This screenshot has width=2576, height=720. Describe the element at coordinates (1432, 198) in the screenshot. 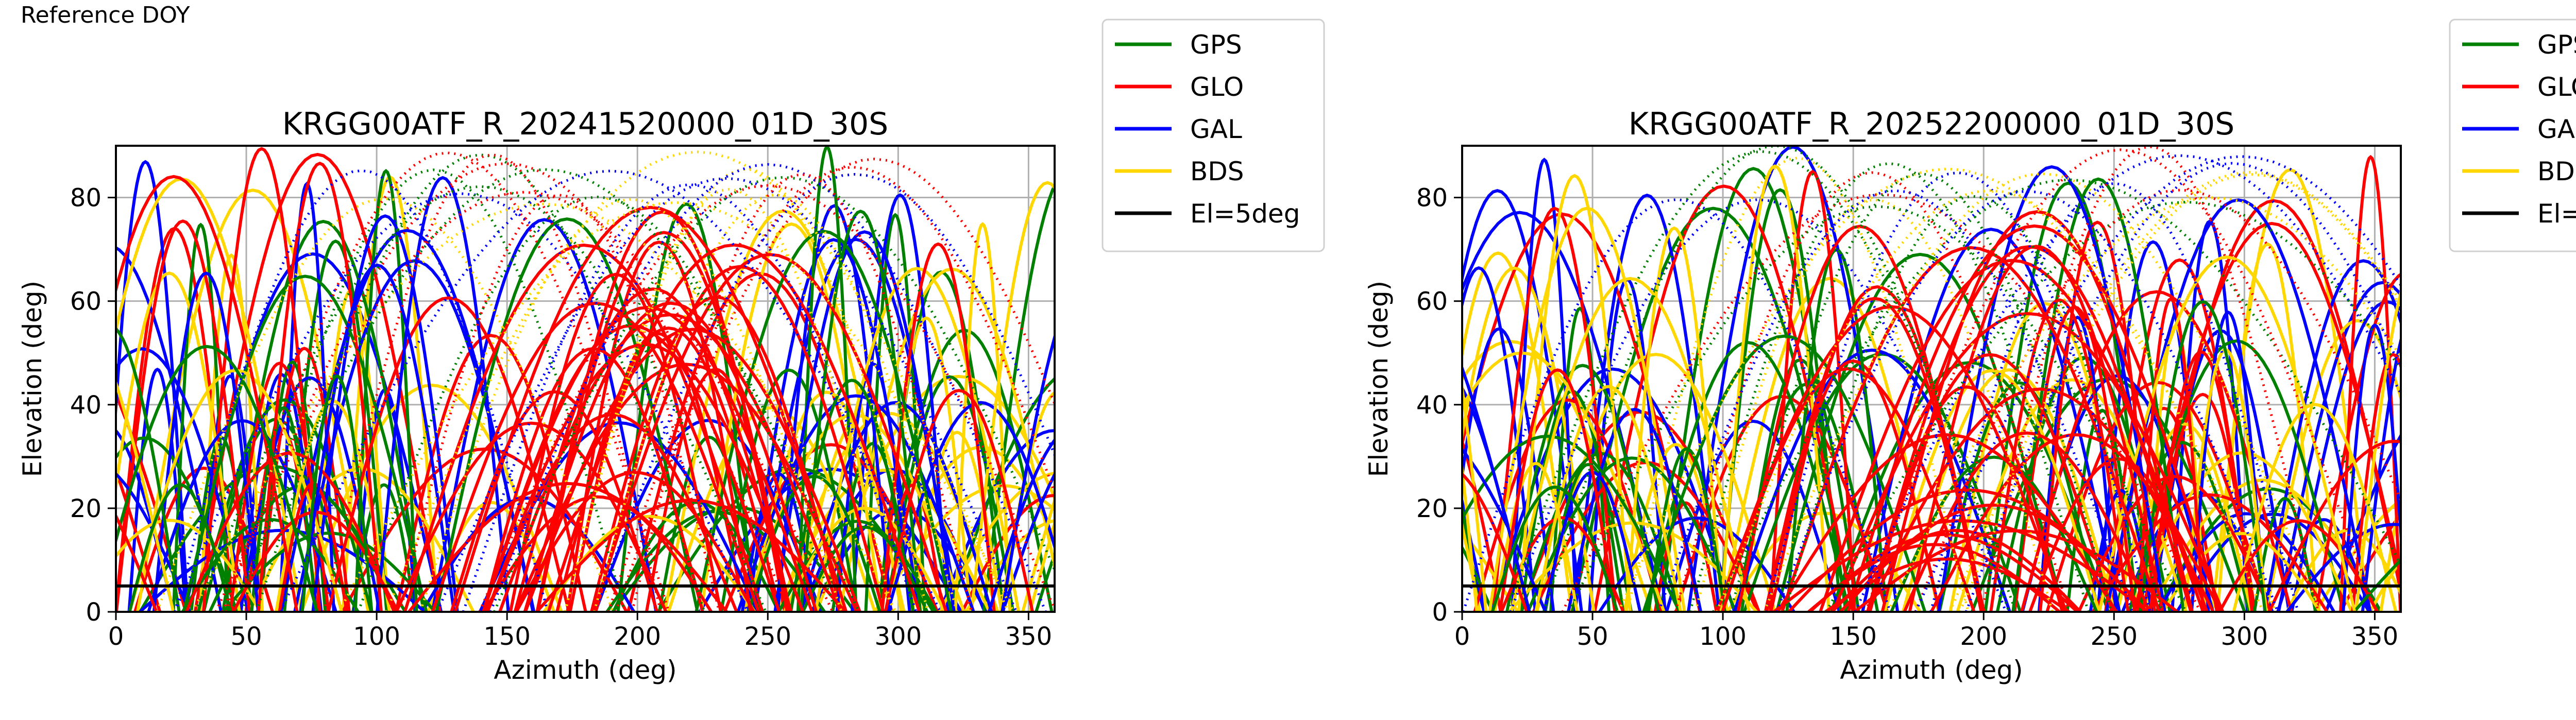

I see `y-tick-label: 80` at that location.